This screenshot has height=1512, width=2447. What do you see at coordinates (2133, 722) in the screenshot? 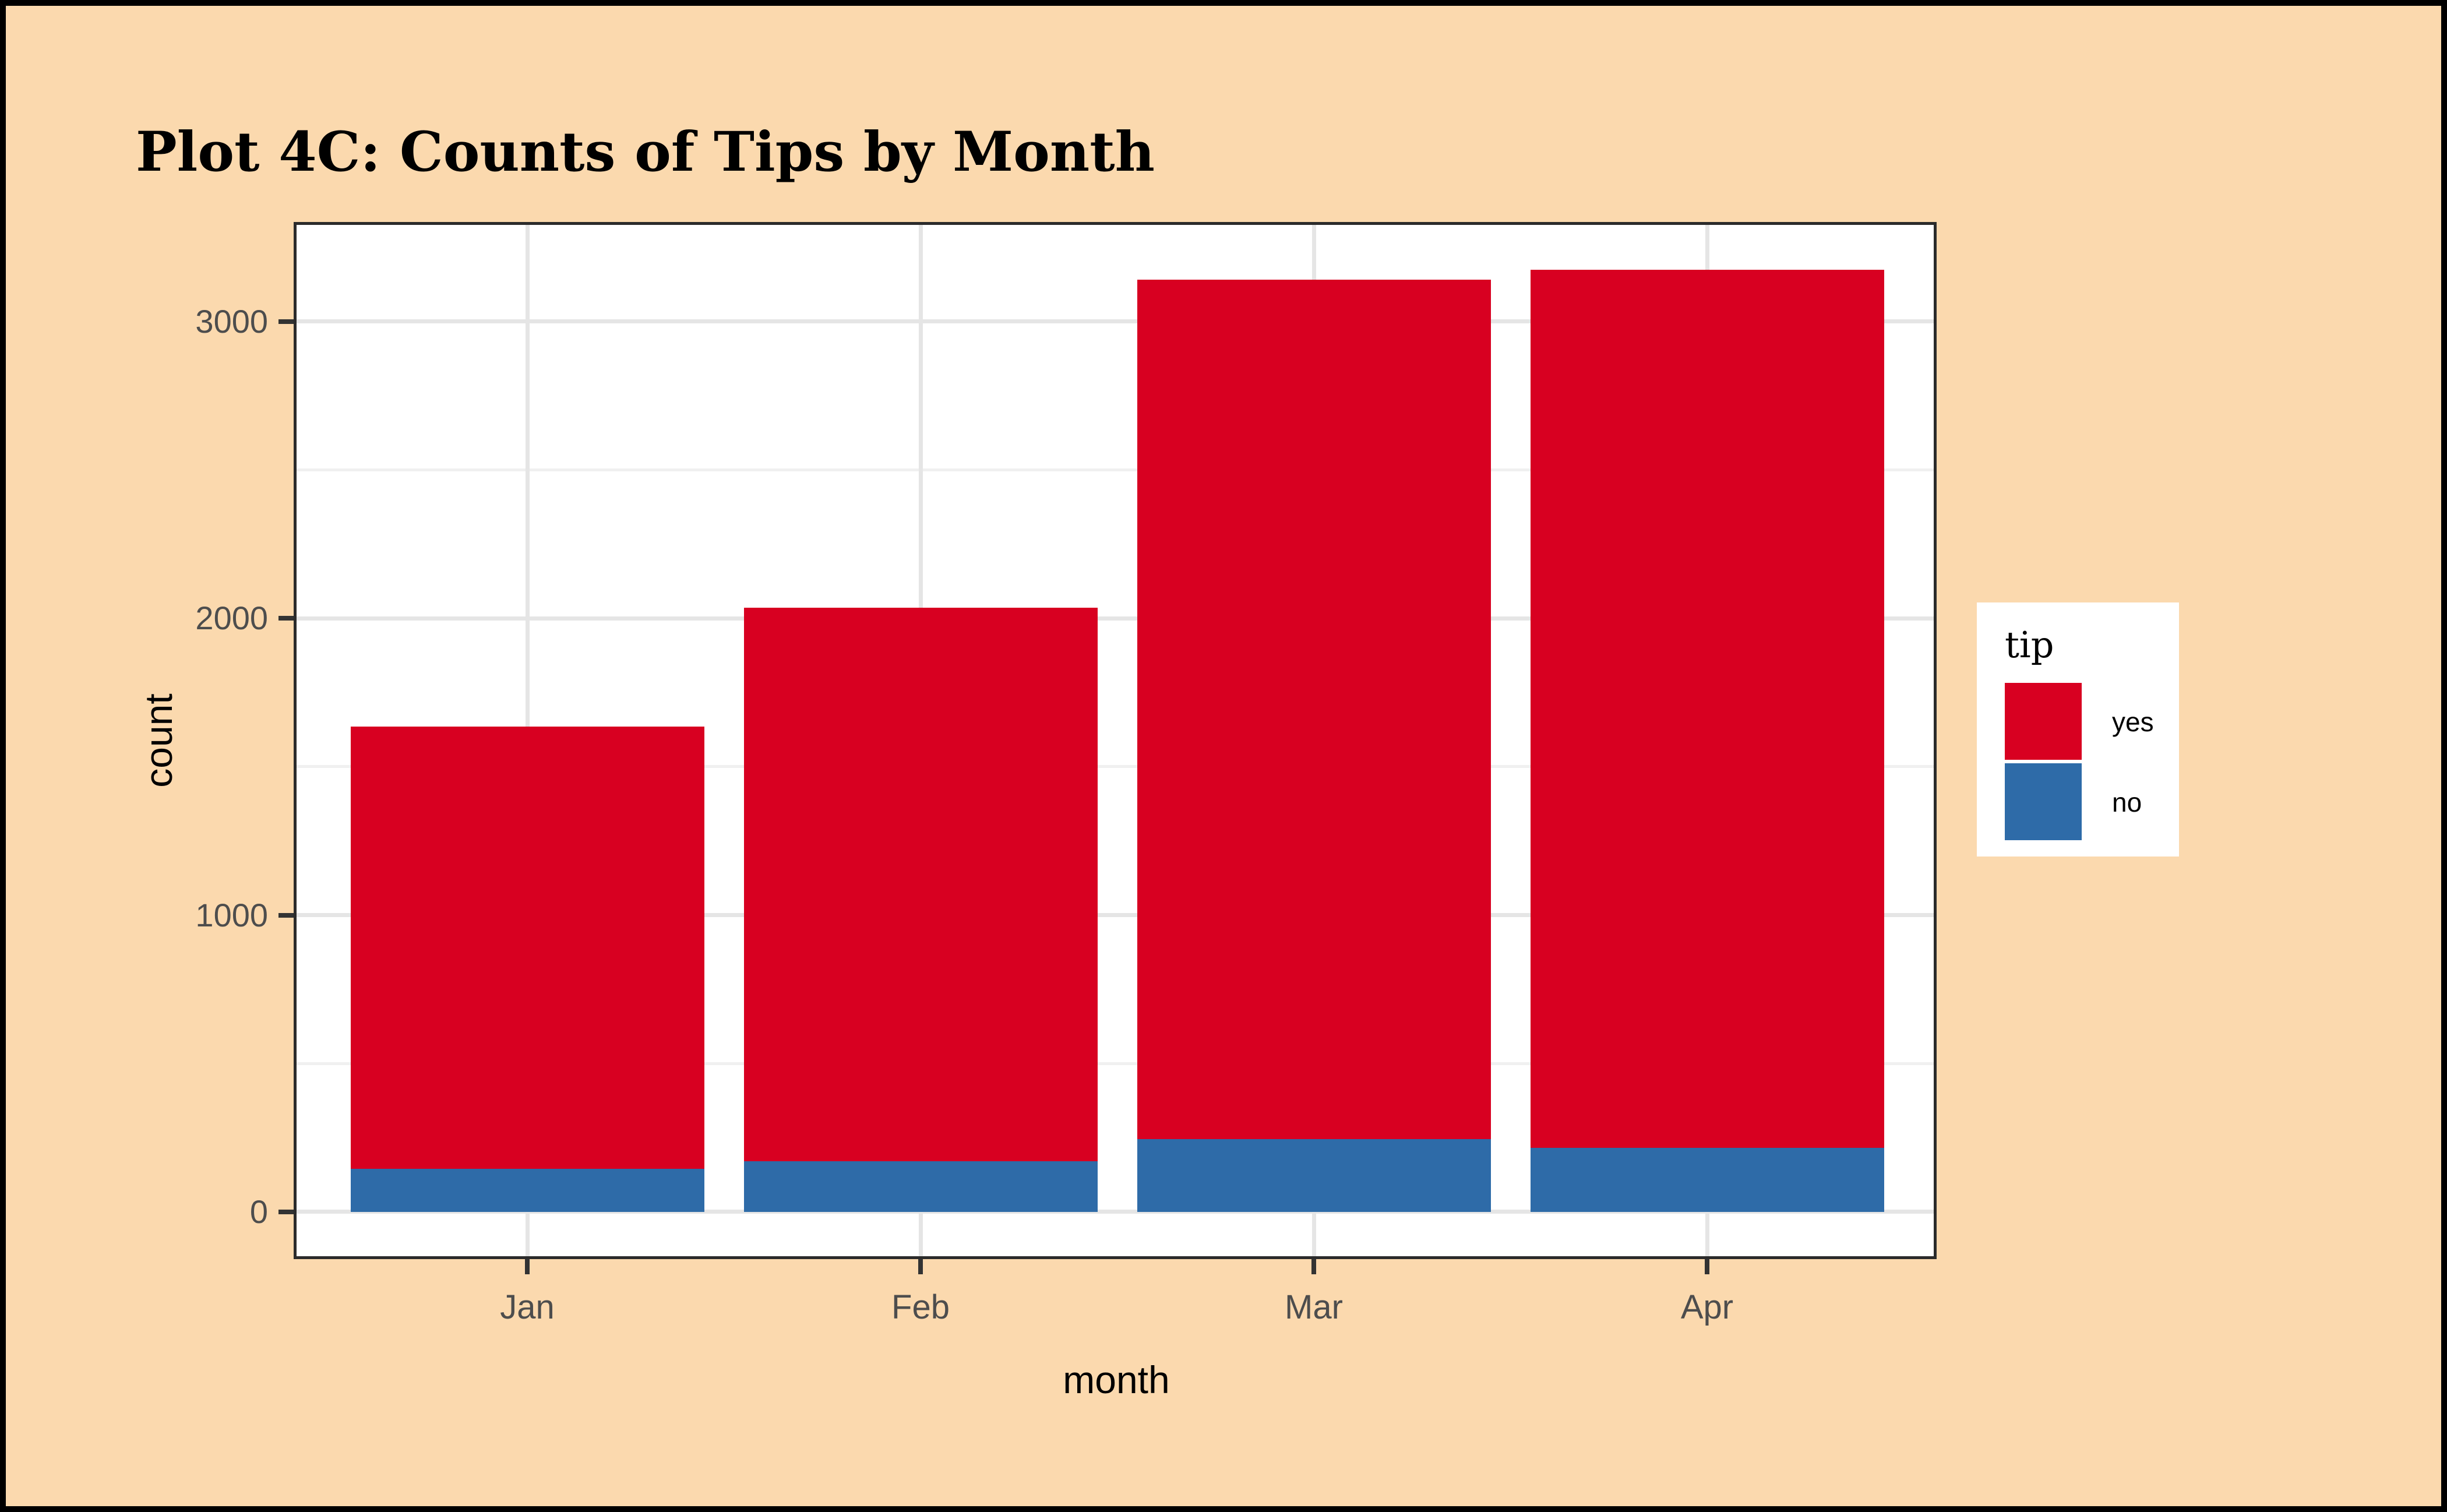
I see `legend-label-yes: yes` at bounding box center [2133, 722].